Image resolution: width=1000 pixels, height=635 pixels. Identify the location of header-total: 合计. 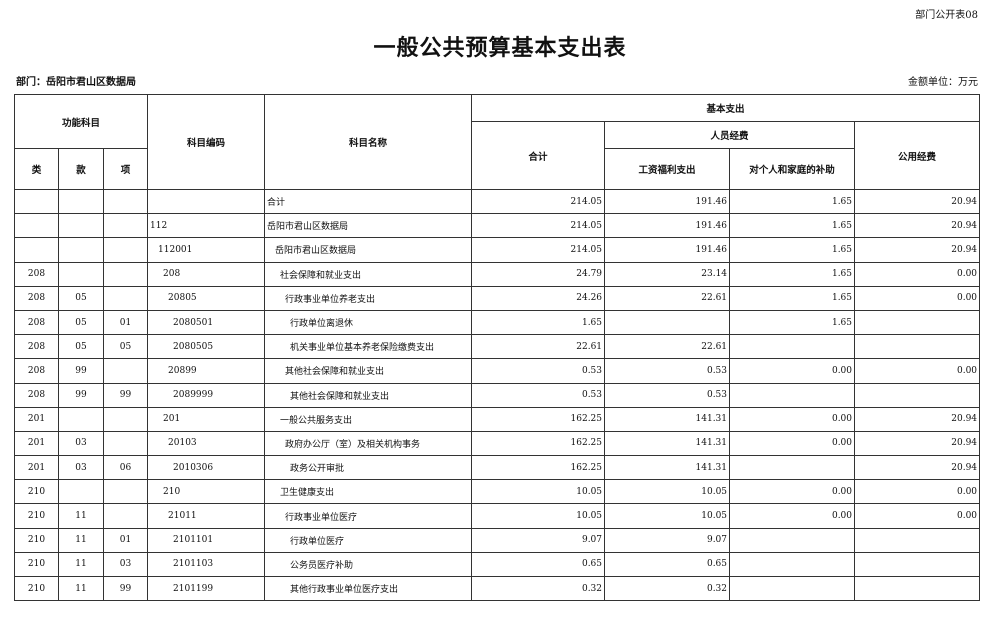
(538, 155).